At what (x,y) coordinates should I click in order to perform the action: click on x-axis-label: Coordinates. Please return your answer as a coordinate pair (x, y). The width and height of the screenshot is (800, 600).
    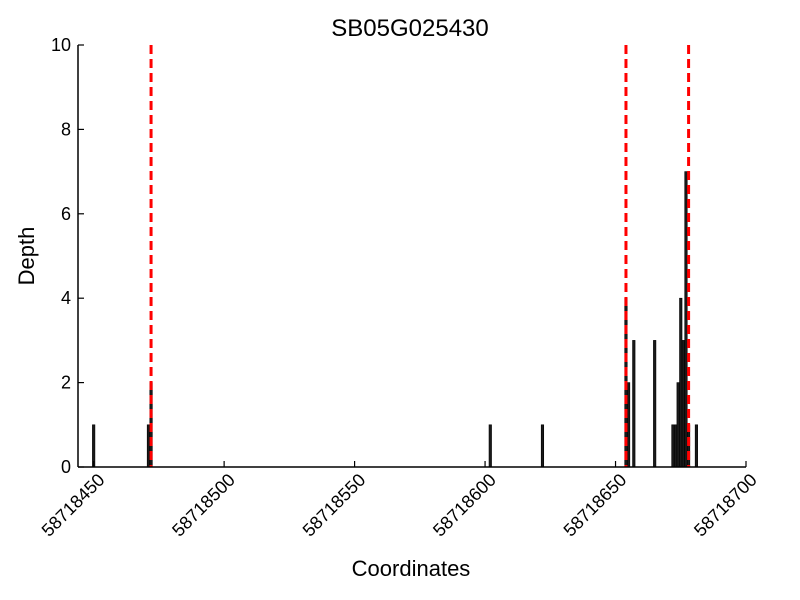
    Looking at the image, I should click on (411, 568).